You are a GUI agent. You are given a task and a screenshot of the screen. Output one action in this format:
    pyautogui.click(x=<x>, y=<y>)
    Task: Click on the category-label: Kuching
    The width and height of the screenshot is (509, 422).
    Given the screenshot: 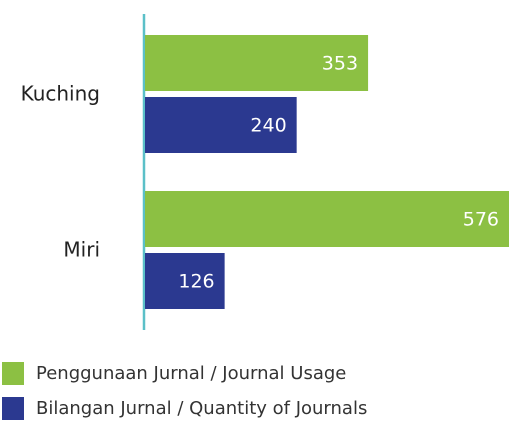 What is the action you would take?
    pyautogui.click(x=60, y=94)
    